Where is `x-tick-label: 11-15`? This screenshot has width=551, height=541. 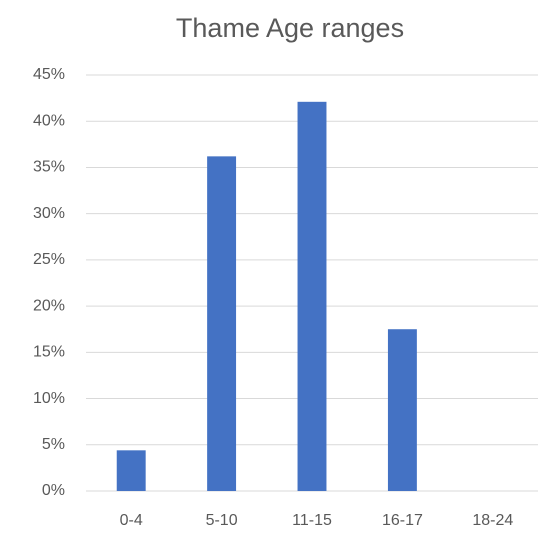
x-tick-label: 11-15 is located at coordinates (312, 520).